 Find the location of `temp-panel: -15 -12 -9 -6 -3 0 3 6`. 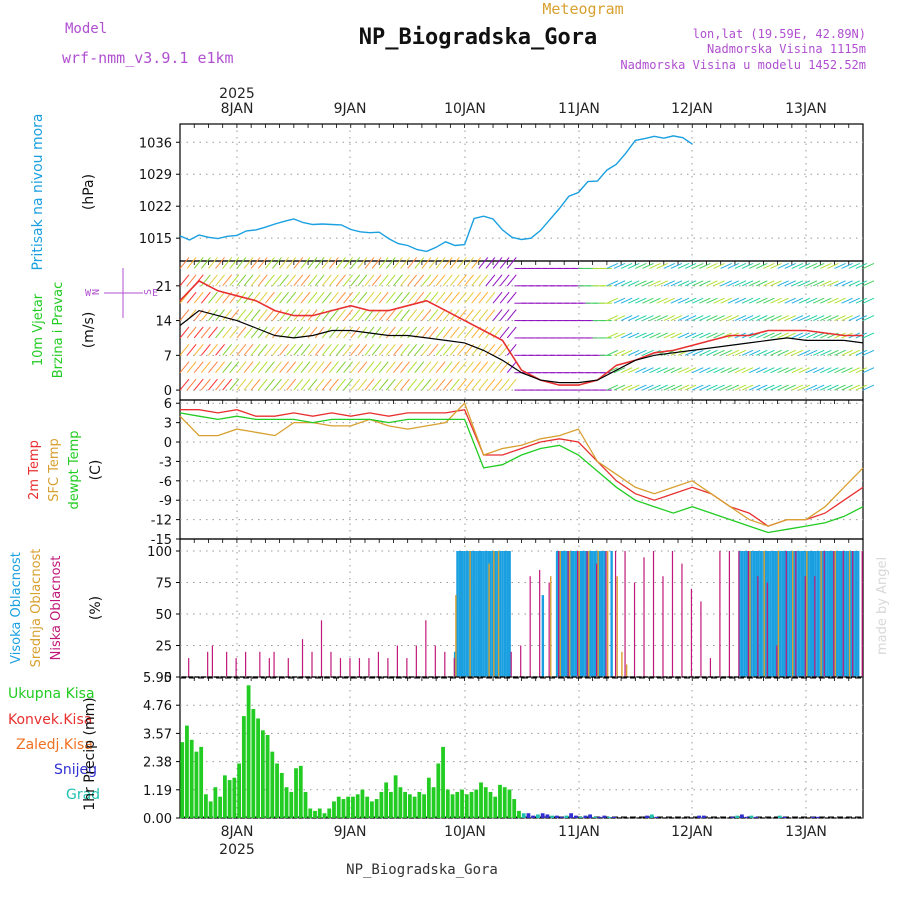

temp-panel: -15 -12 -9 -6 -3 0 3 6 is located at coordinates (507, 472).